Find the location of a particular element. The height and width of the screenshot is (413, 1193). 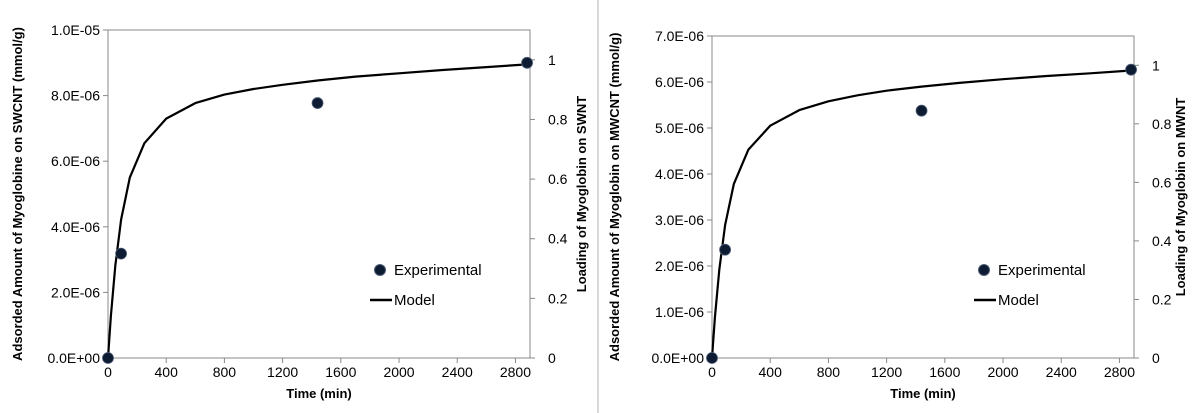

y-tick-label: 8.0E-06 is located at coordinates (75, 96).